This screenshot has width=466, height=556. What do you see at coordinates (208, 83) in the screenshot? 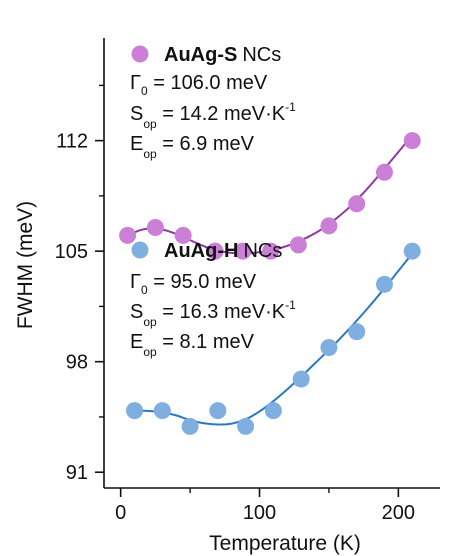
I see `param-value: = 106.0 meV` at bounding box center [208, 83].